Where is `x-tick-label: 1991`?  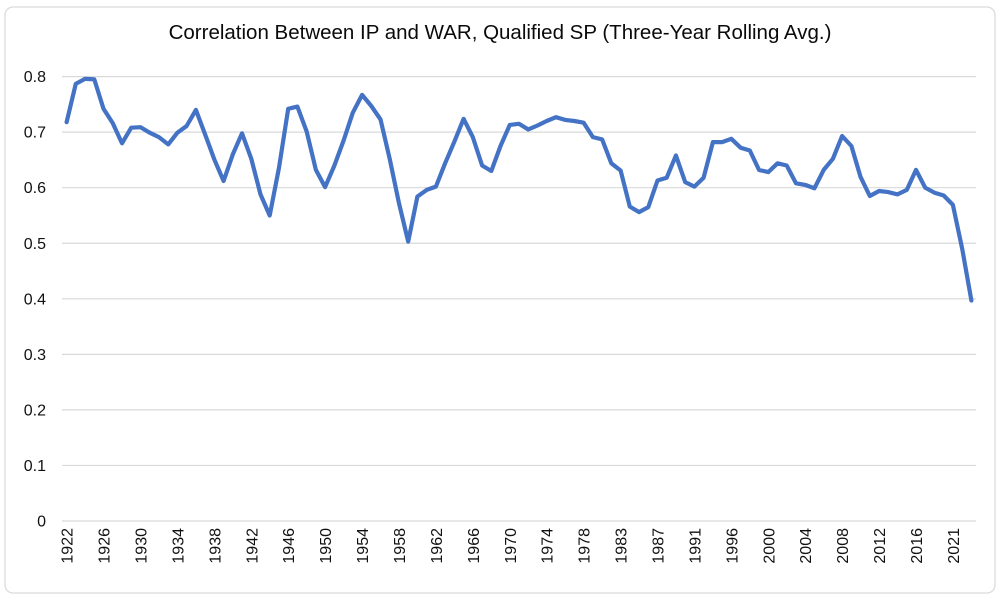
x-tick-label: 1991 is located at coordinates (695, 546).